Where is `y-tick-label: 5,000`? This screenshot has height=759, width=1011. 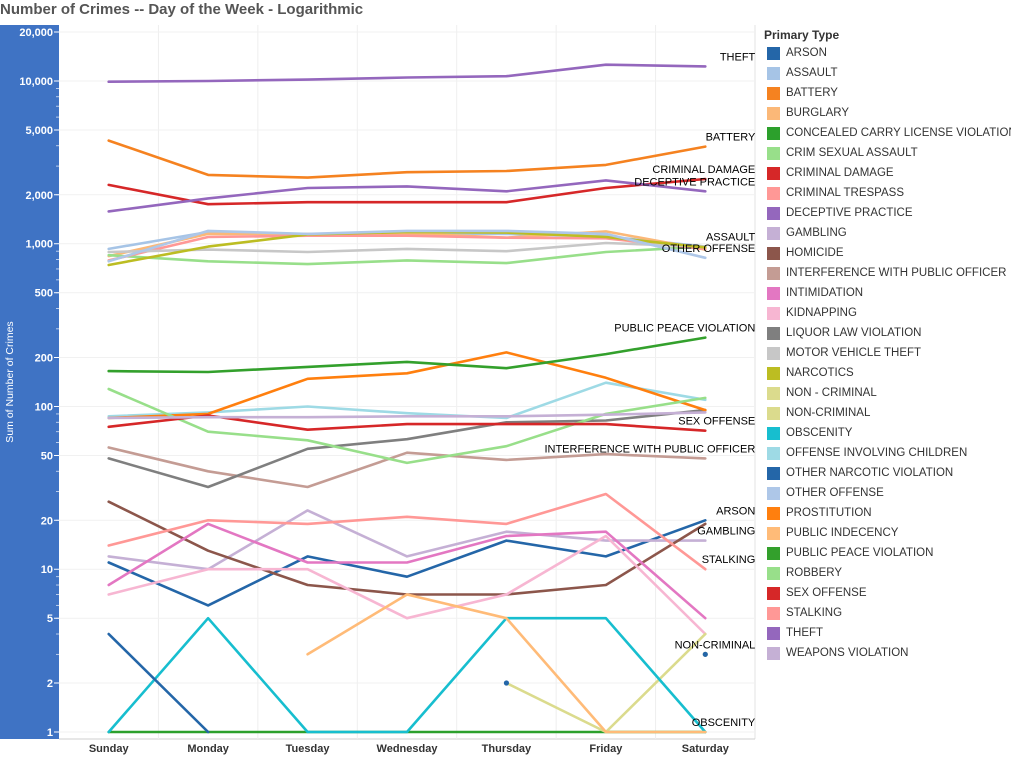 y-tick-label: 5,000 is located at coordinates (39, 131).